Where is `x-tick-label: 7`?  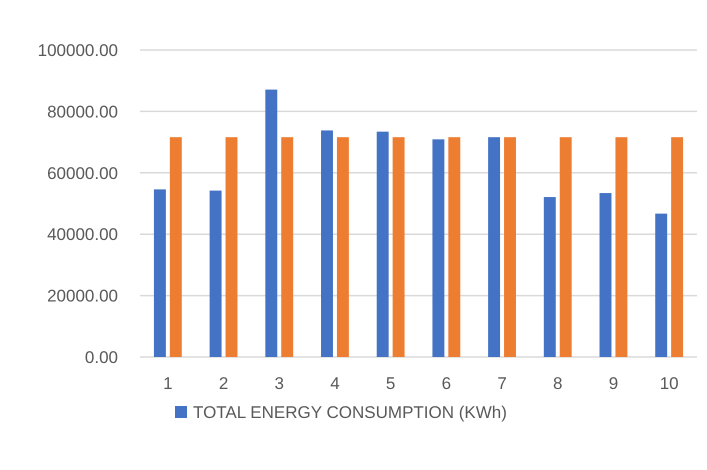
x-tick-label: 7 is located at coordinates (502, 383).